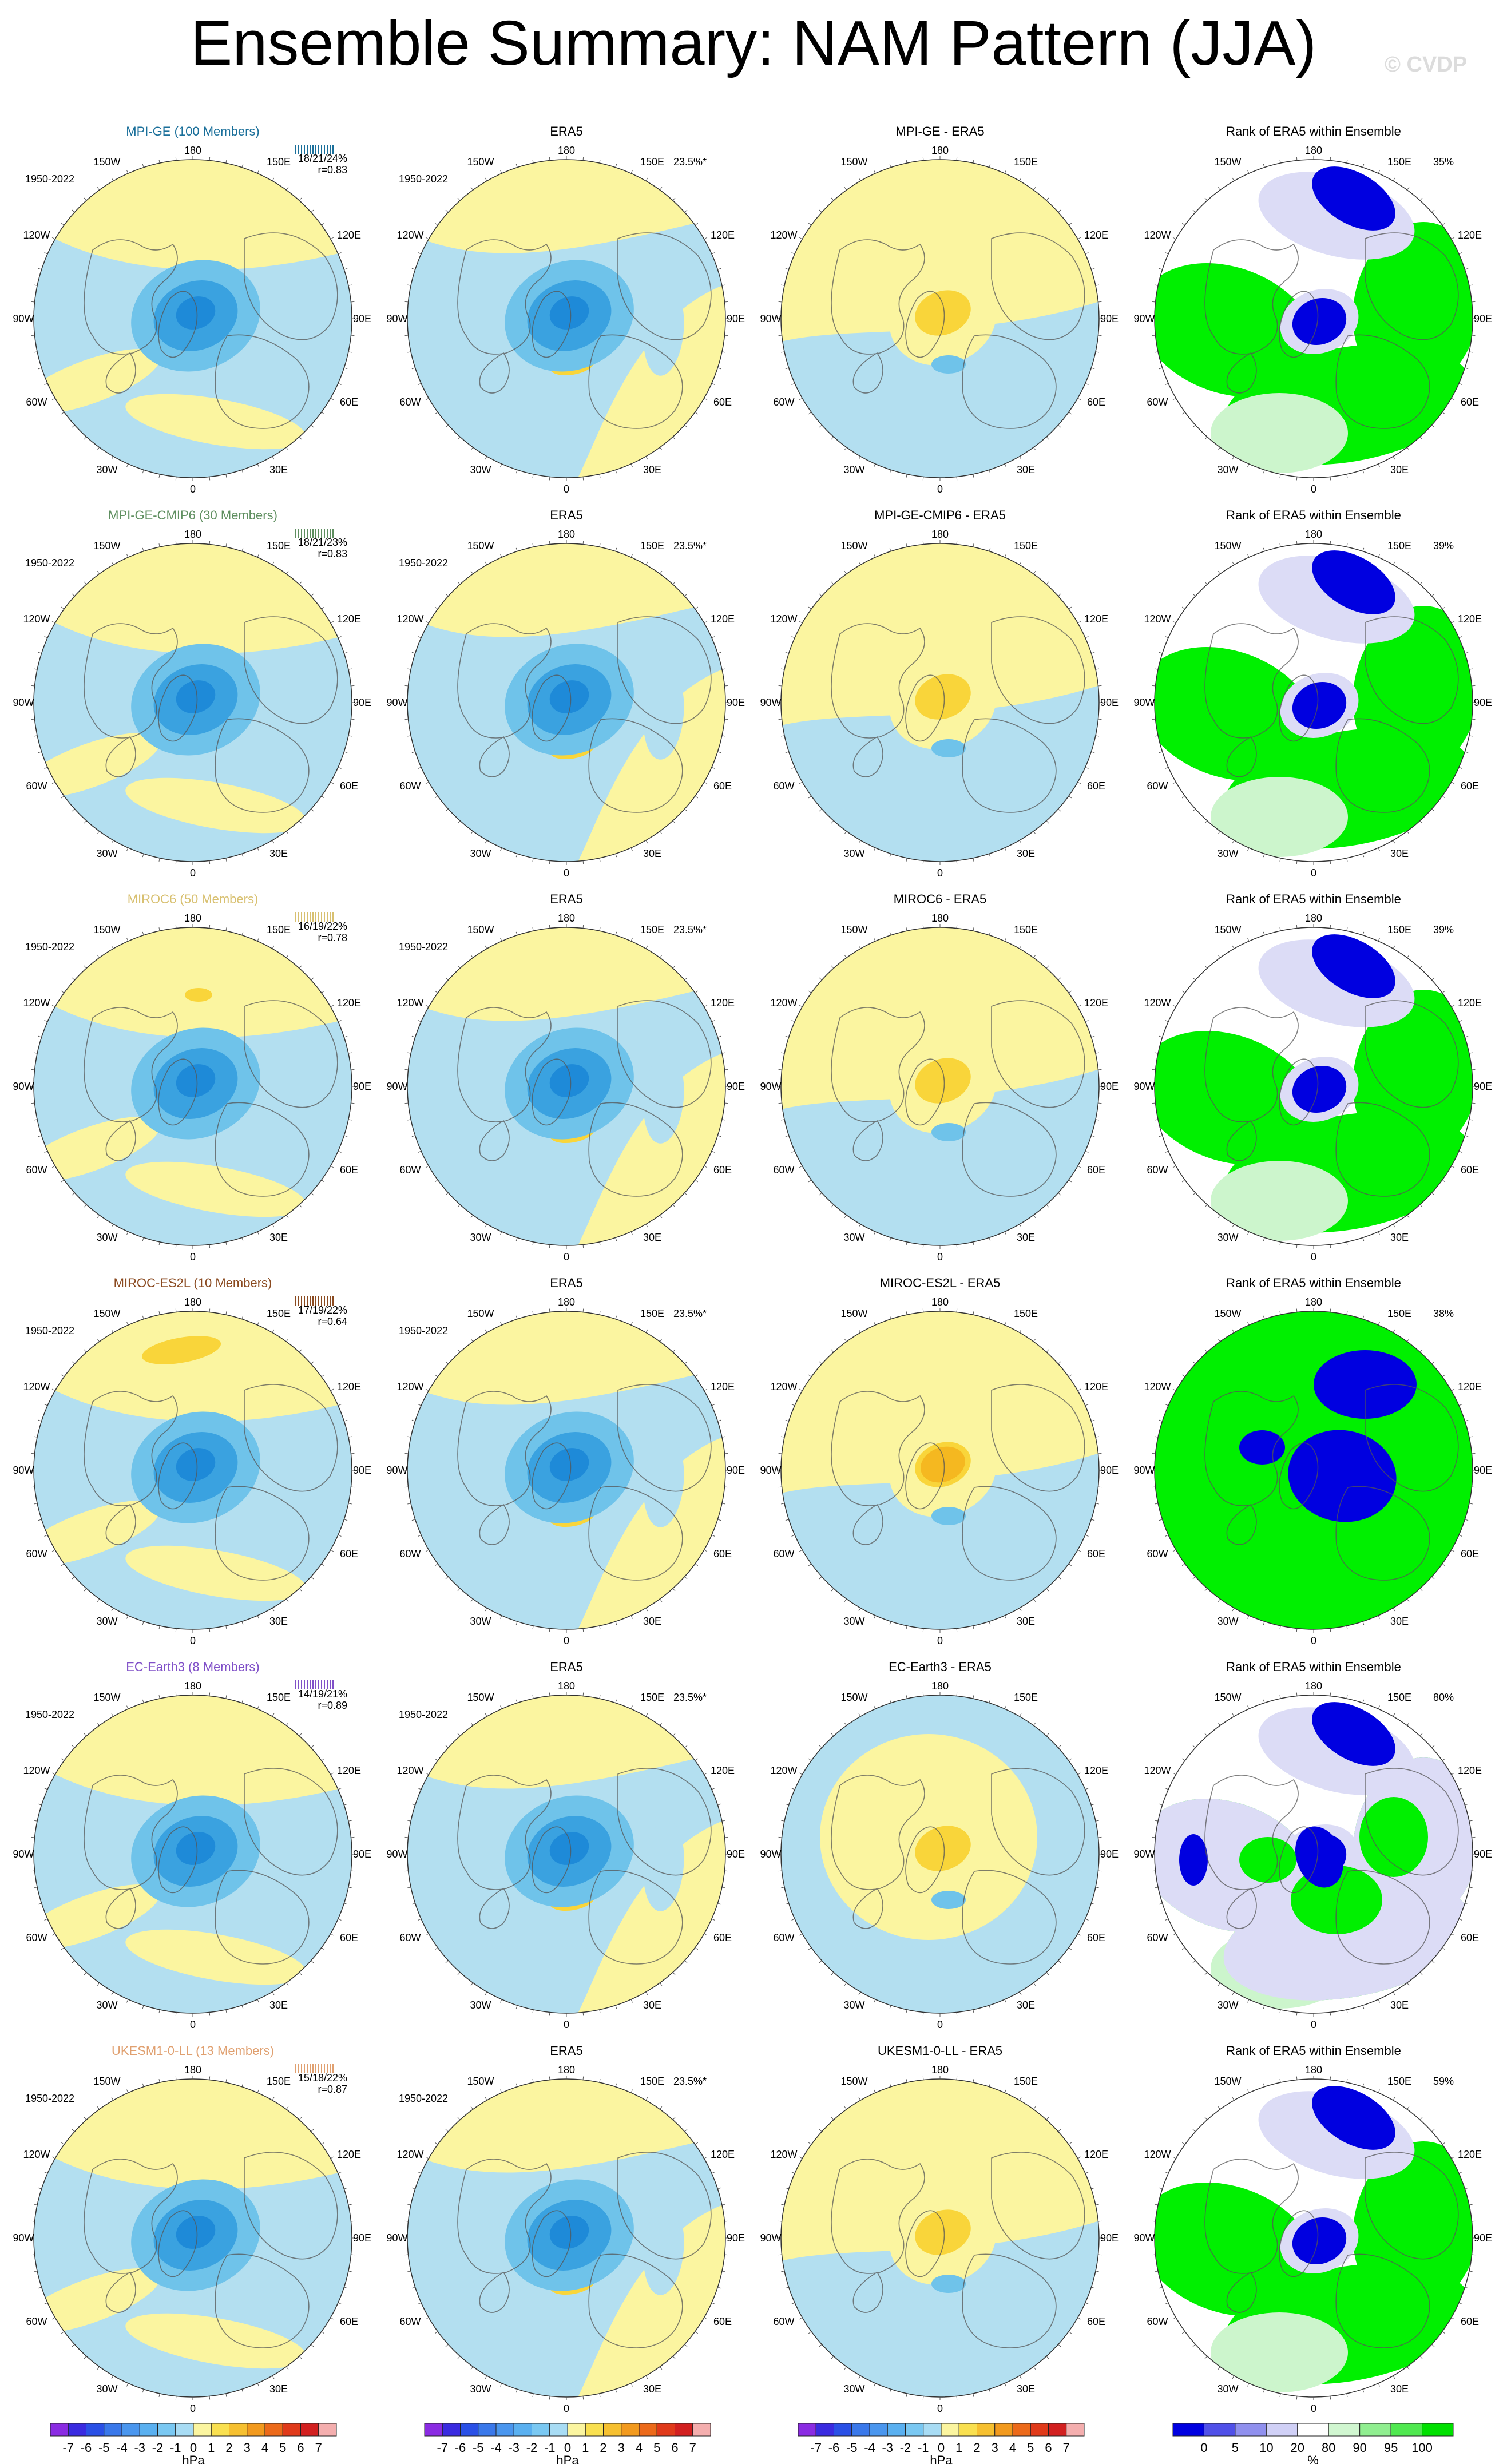 The width and height of the screenshot is (1507, 2464). Describe the element at coordinates (215, 805) in the screenshot. I see `positive-anomaly-band` at that location.